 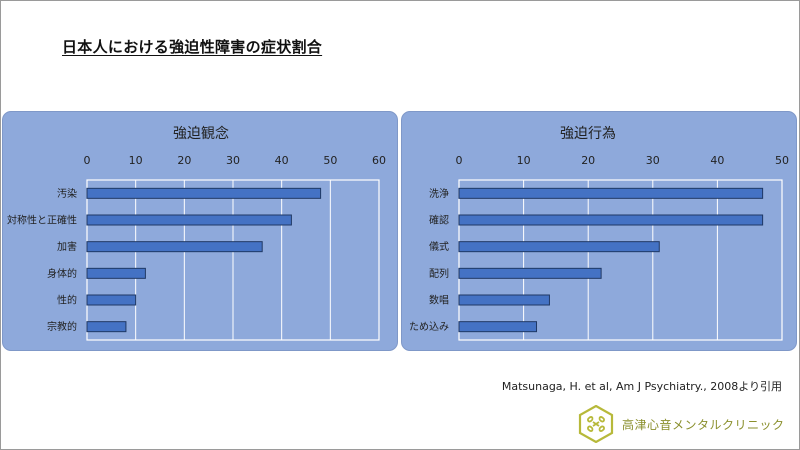 I want to click on clinic-name: 高津心音メンタルクリニック, so click(x=703, y=424).